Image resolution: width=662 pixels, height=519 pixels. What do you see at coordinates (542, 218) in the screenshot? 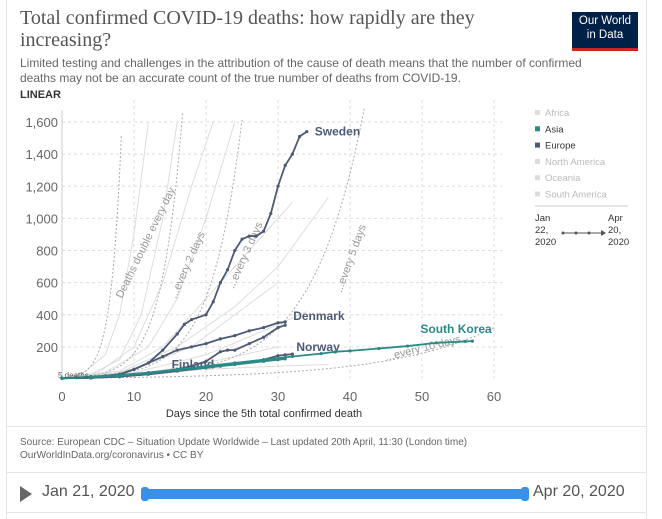
I see `legend-time-start: Jan` at bounding box center [542, 218].